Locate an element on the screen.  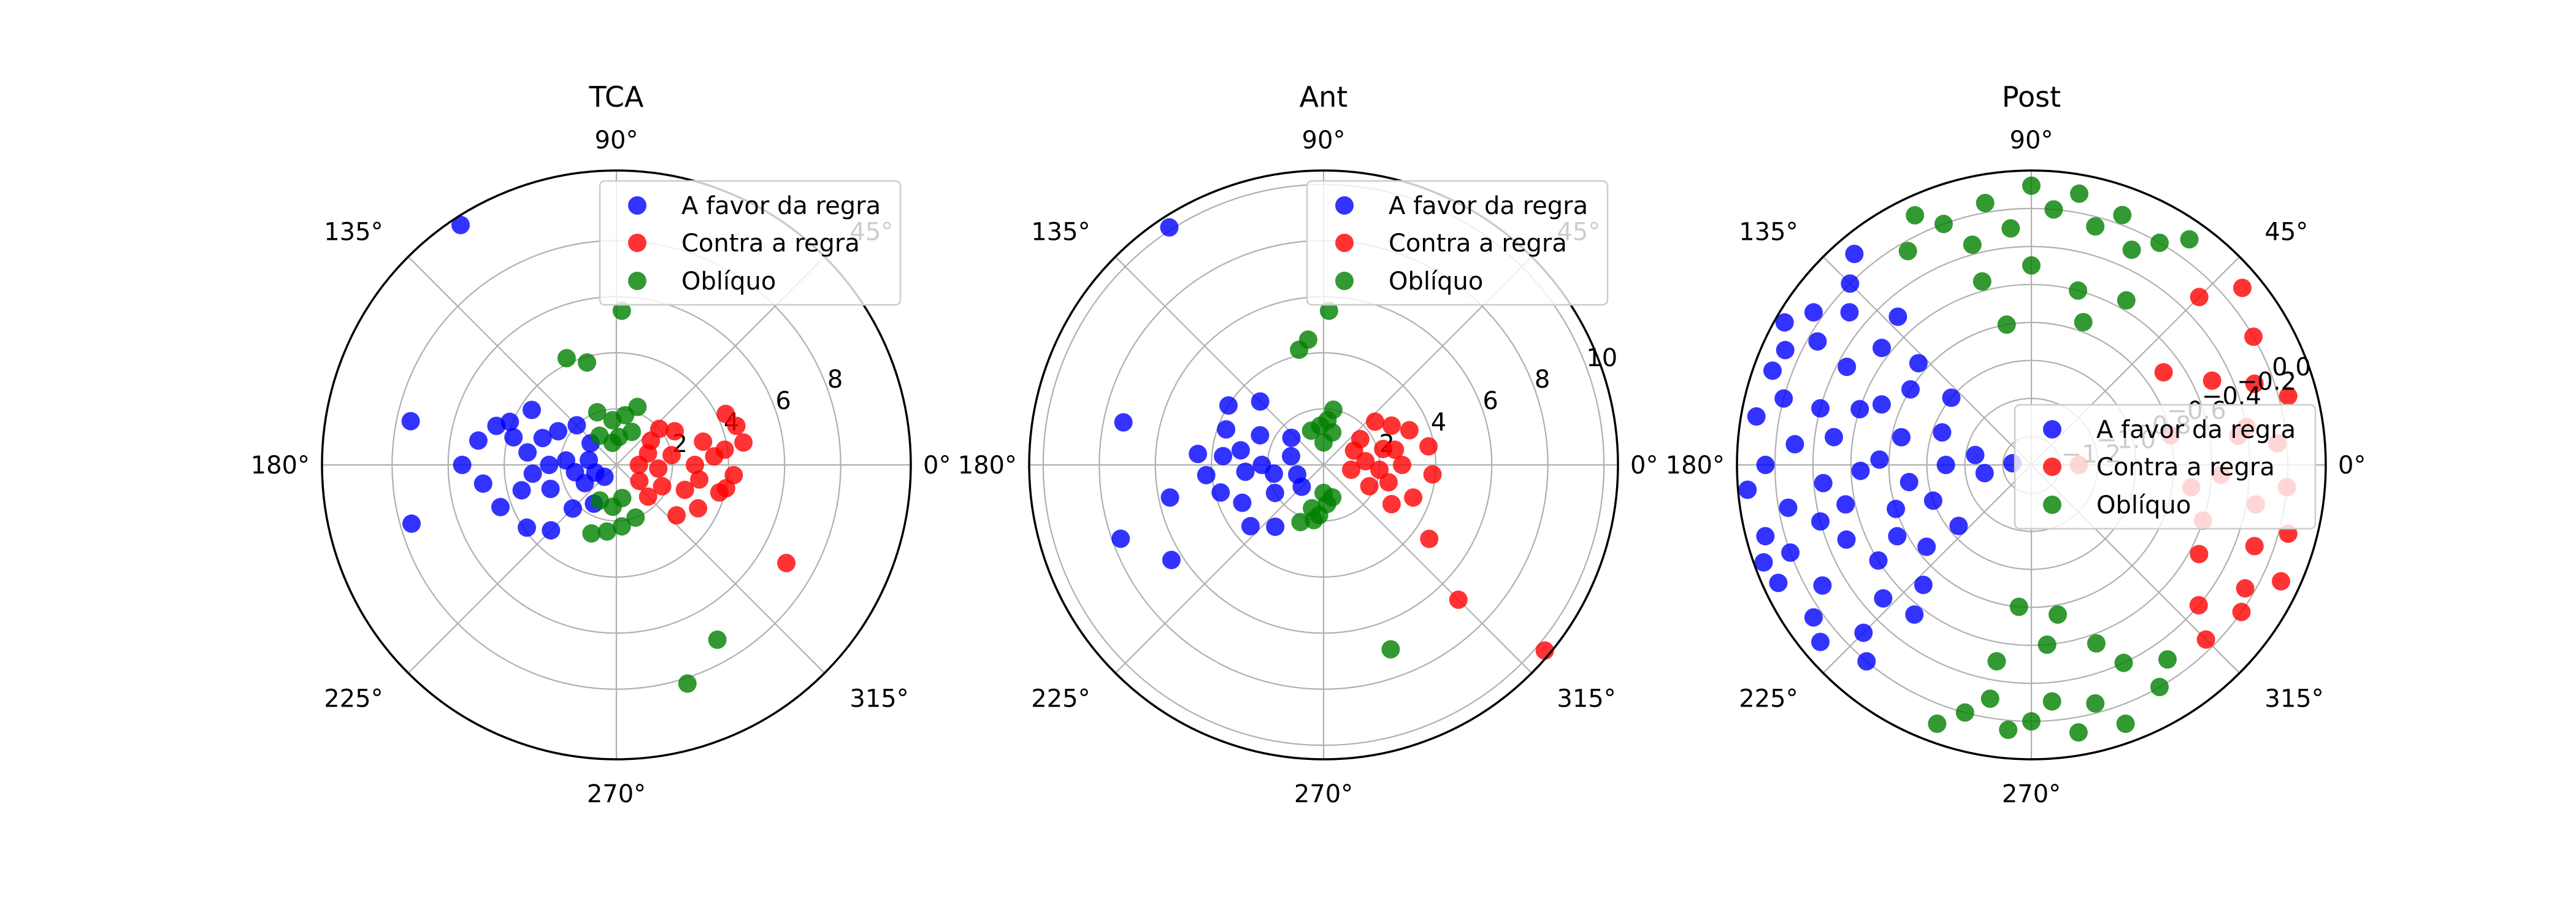
legend-marker-contra is located at coordinates (2052, 467).